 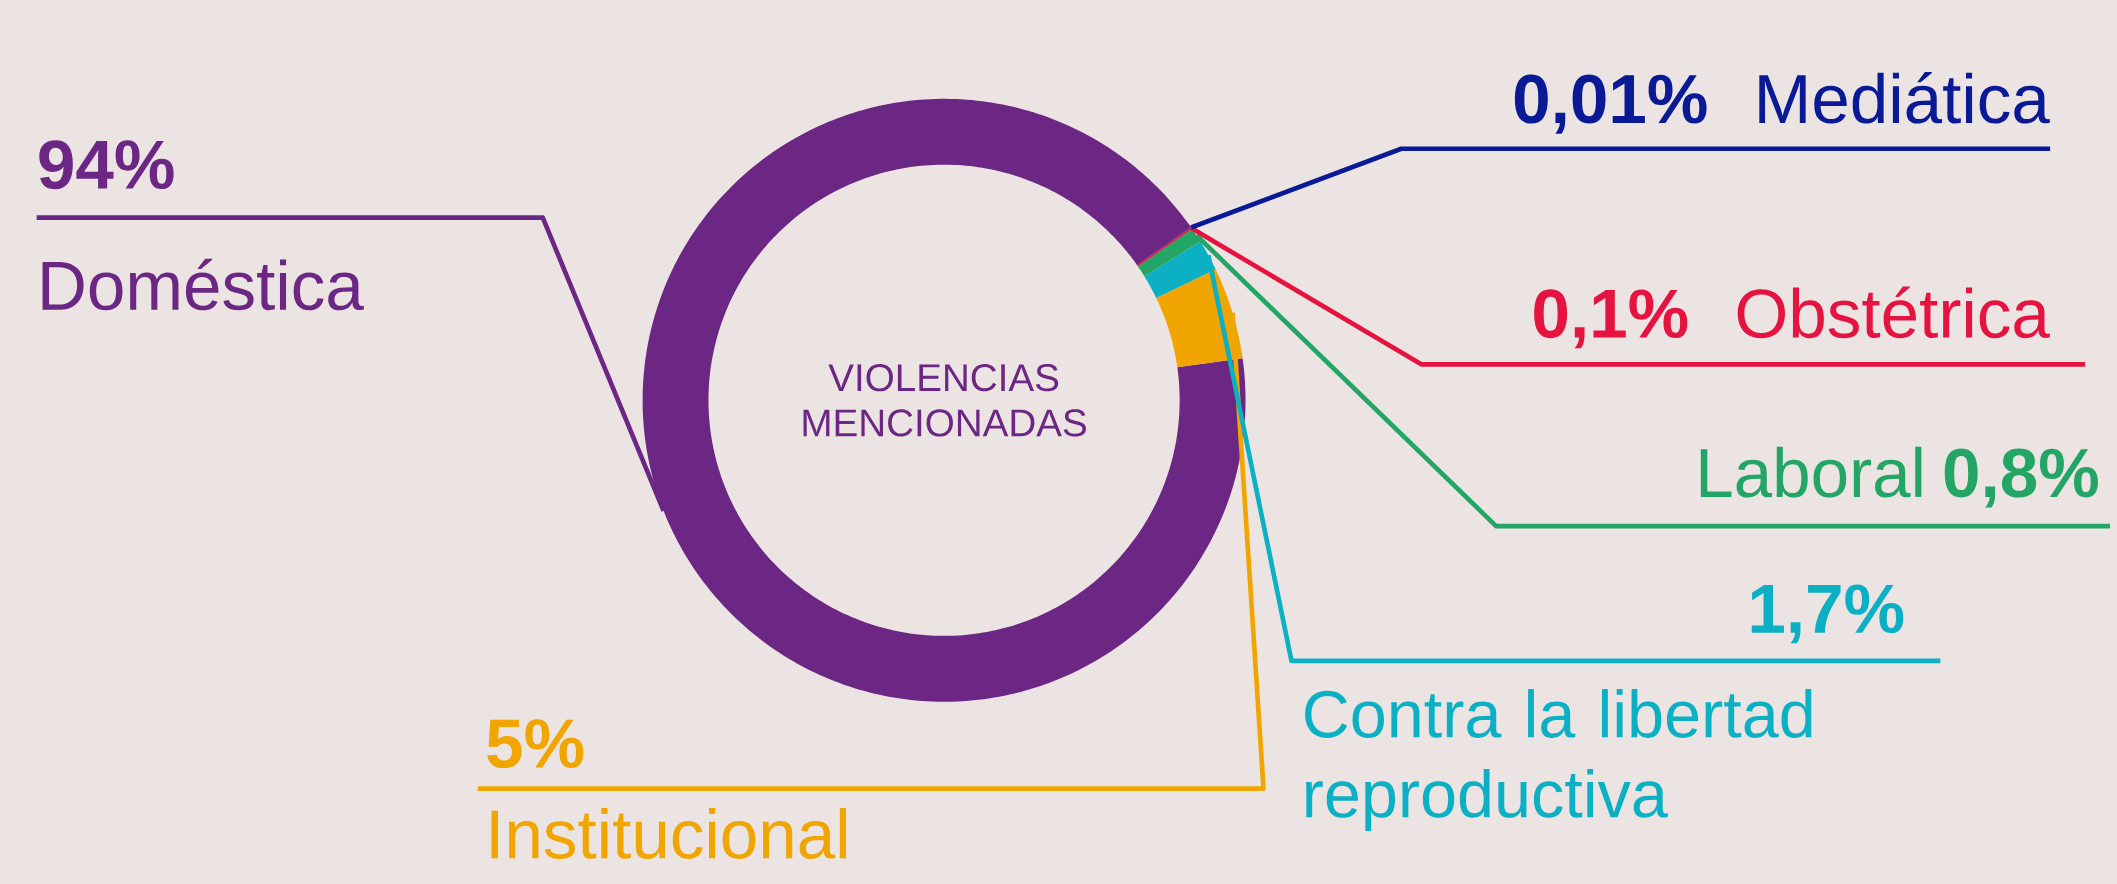 What do you see at coordinates (2021, 478) in the screenshot?
I see `data-label: 0,8%` at bounding box center [2021, 478].